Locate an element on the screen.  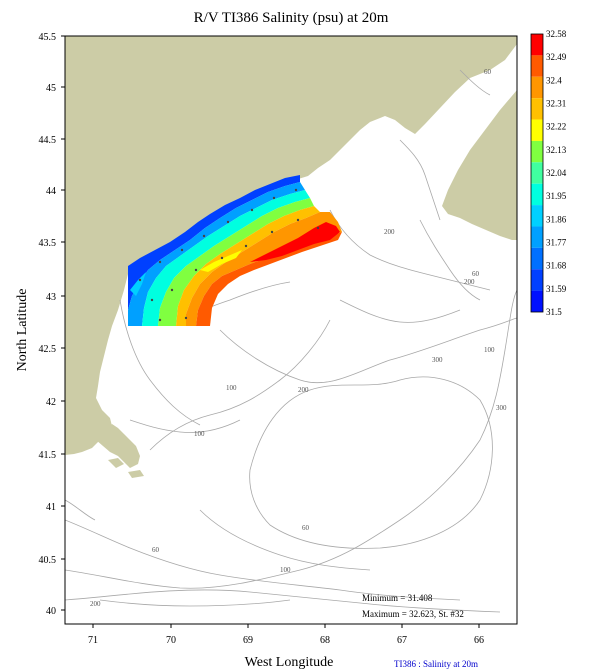
lat-tick-label: 43 is located at coordinates (51, 297).